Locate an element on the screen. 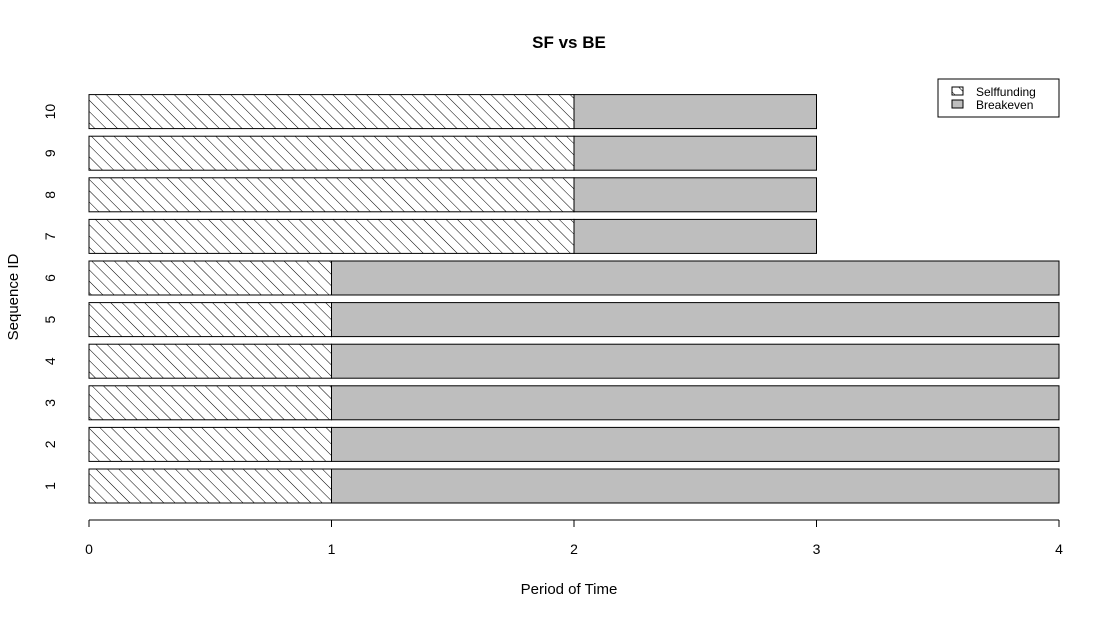  x-axis: 0 1 2 3 4 is located at coordinates (574, 538).